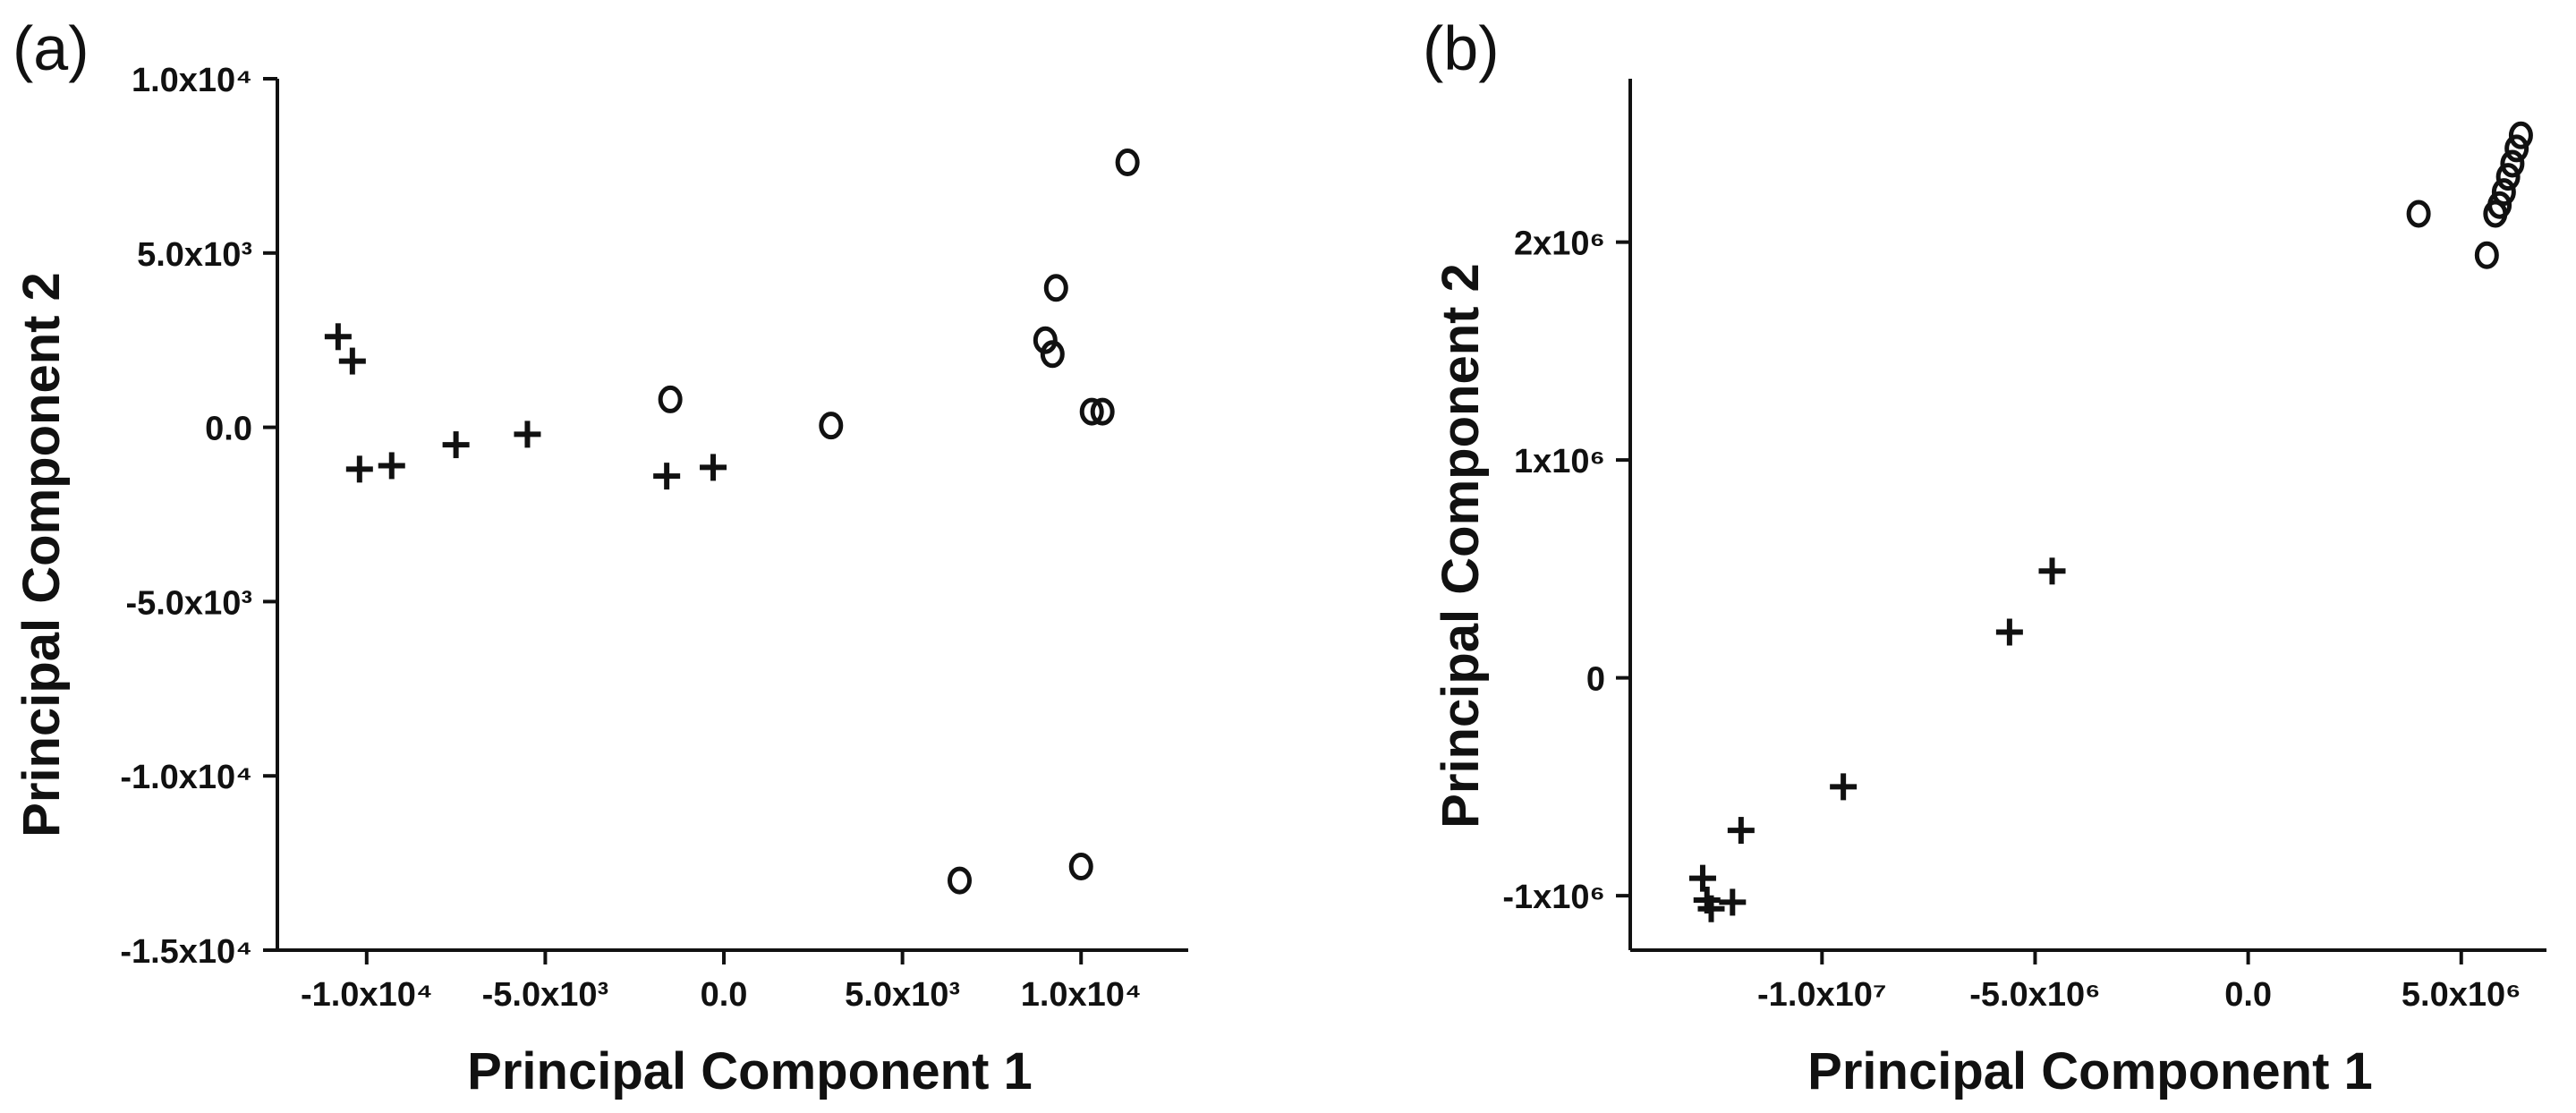 The height and width of the screenshot is (1113, 2576). Describe the element at coordinates (42, 554) in the screenshot. I see `panel-a-y-axis-title: Principal Component 2` at that location.